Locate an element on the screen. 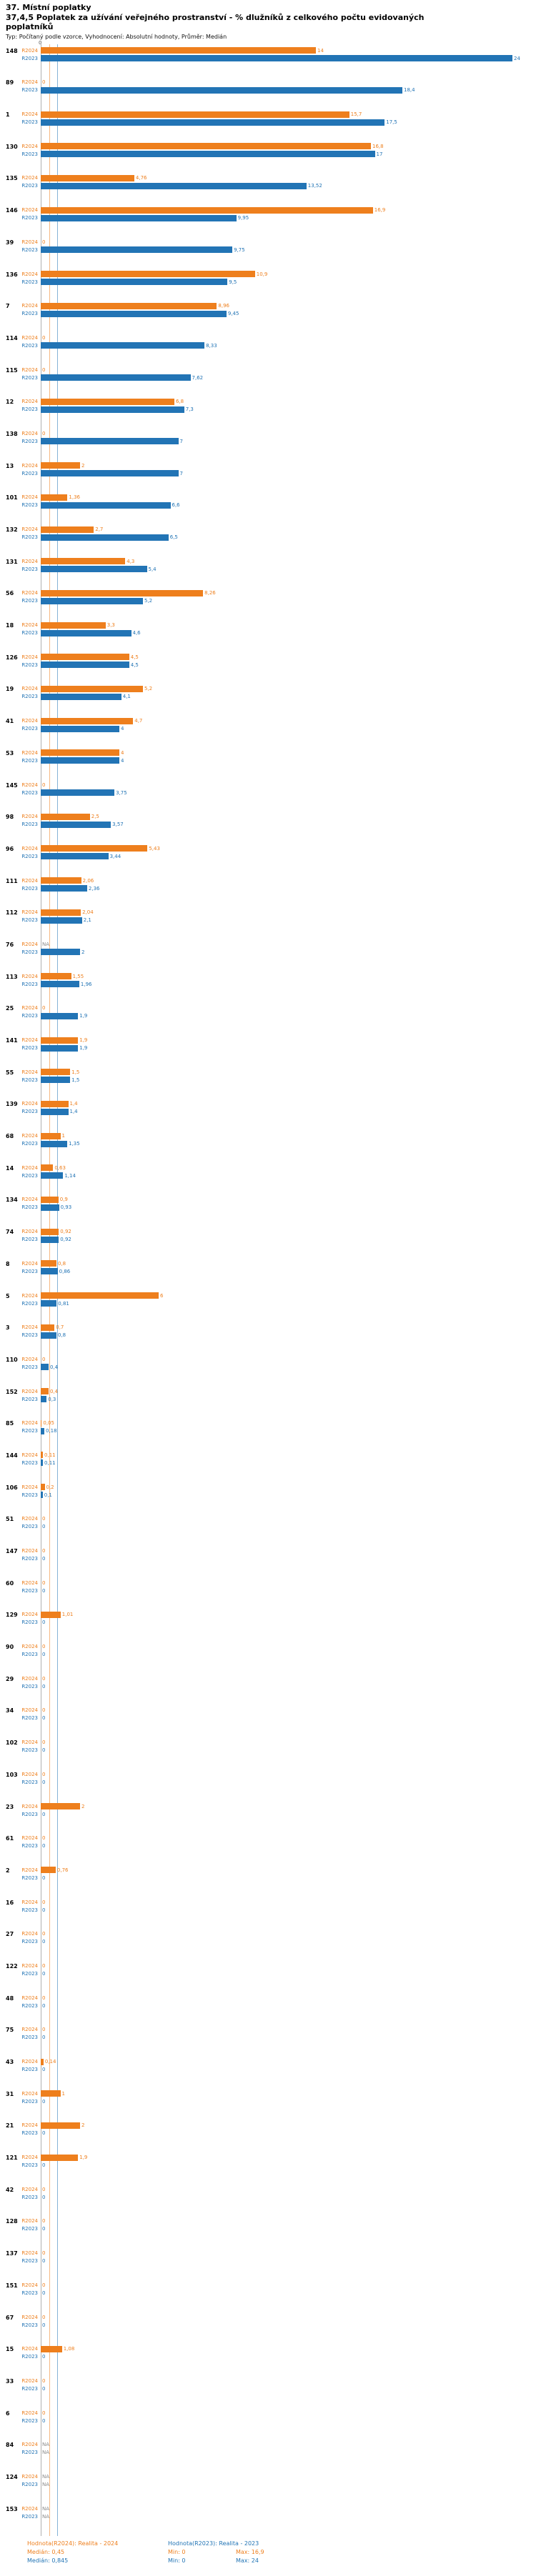 This screenshot has width=536, height=2576. row-group-27: 27 R2024 0 R2023 0 is located at coordinates (268, 1946).